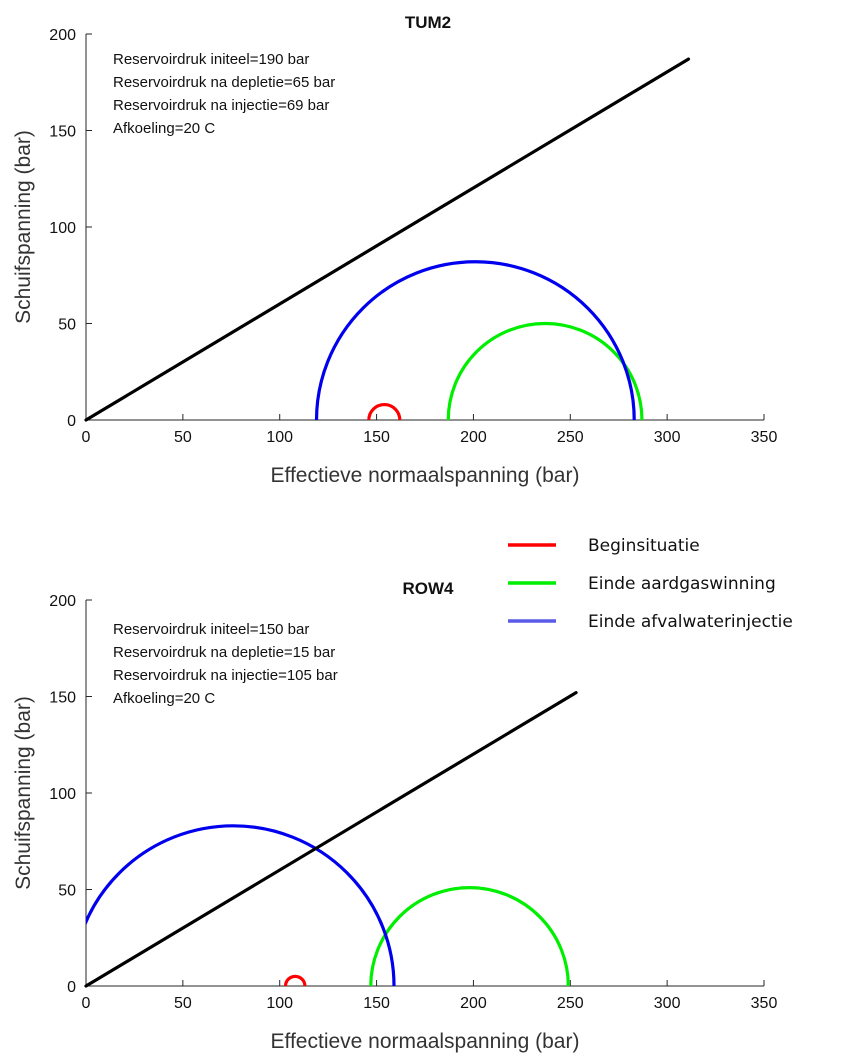  I want to click on chart-title: TUM2, so click(428, 22).